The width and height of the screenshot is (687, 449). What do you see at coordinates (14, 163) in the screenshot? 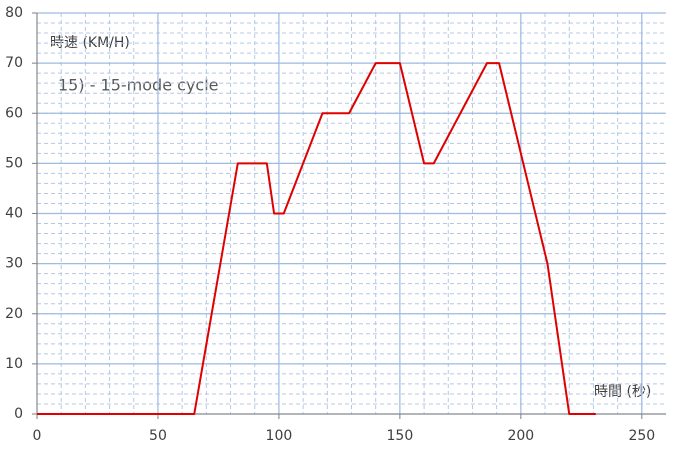
I see `y-tick-label: 50` at bounding box center [14, 163].